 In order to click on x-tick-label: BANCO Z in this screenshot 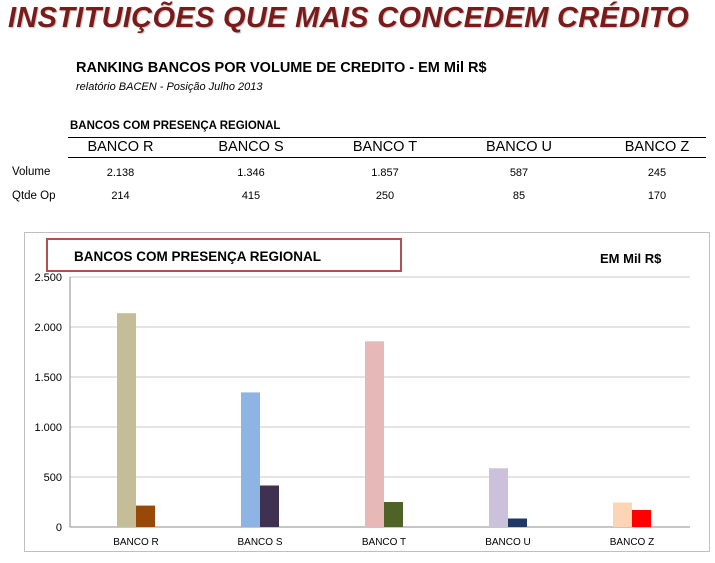, I will do `click(632, 542)`.